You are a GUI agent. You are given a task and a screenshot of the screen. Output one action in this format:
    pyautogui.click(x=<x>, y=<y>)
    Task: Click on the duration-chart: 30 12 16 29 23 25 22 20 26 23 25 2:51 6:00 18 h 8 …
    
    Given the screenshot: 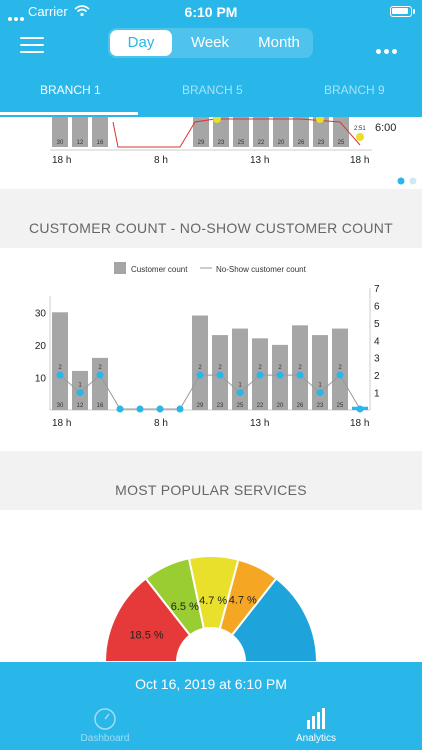 What is the action you would take?
    pyautogui.click(x=233, y=150)
    